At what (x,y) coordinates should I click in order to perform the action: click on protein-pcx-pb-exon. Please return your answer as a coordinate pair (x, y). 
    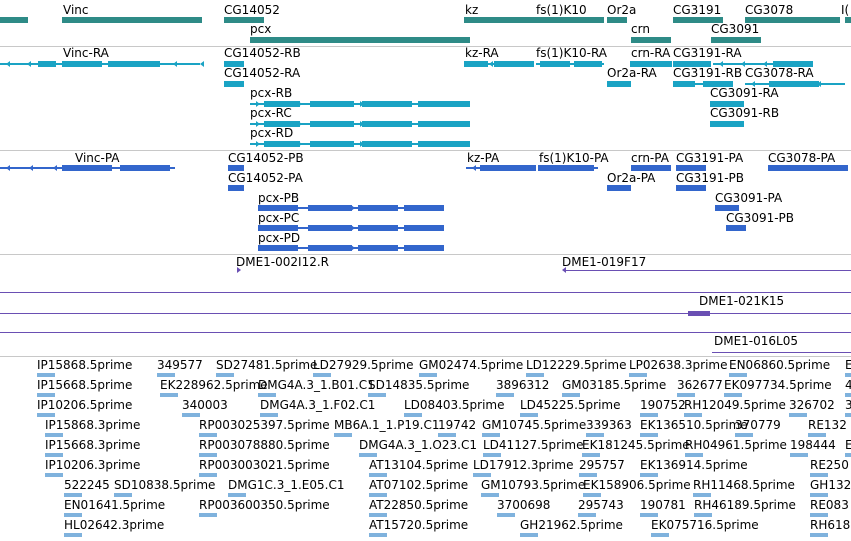
    Looking at the image, I should click on (278, 208).